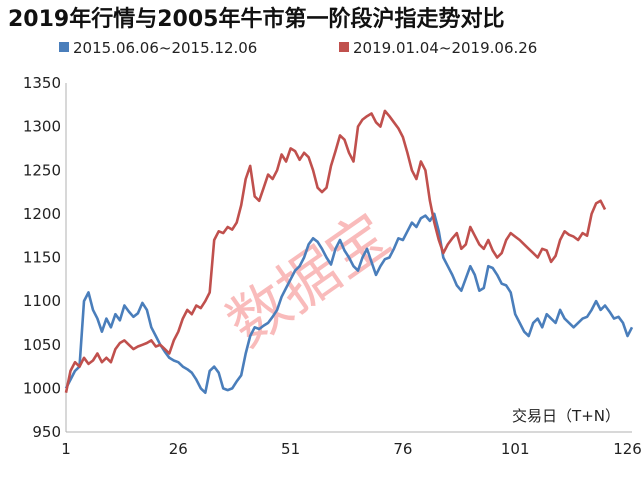  What do you see at coordinates (165, 48) in the screenshot?
I see `legend-label-series-1: 2015.06.06~2015.12.06` at bounding box center [165, 48].